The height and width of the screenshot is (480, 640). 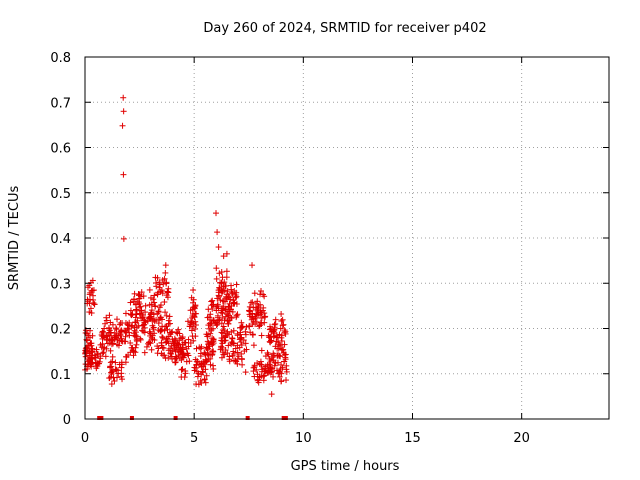 What do you see at coordinates (60, 149) in the screenshot?
I see `y-tick-label: 0.6` at bounding box center [60, 149].